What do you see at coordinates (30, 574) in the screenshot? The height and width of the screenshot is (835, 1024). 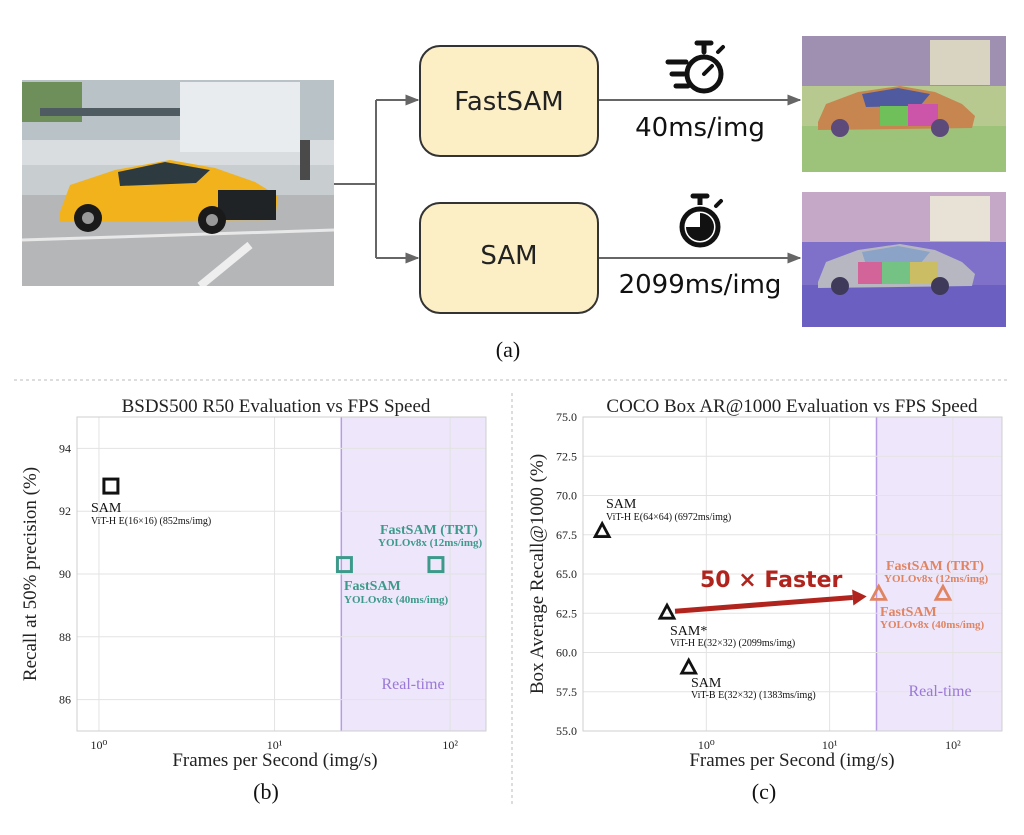 I see `y-axis-label: Recall at 50% precision (%)` at bounding box center [30, 574].